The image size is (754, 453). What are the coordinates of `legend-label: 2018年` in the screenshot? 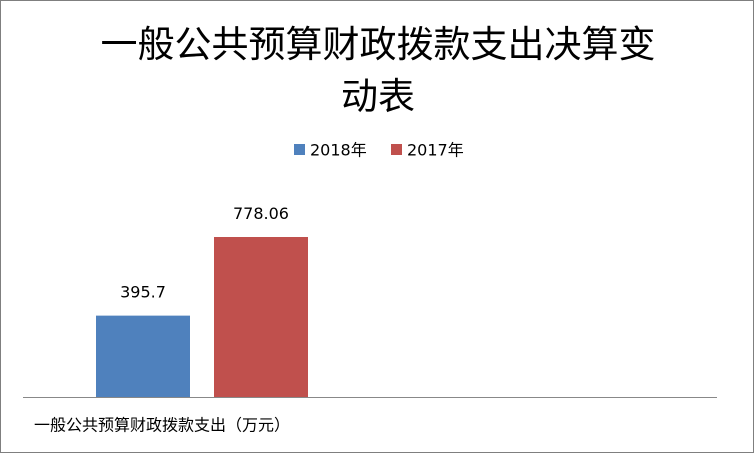 It's located at (338, 150).